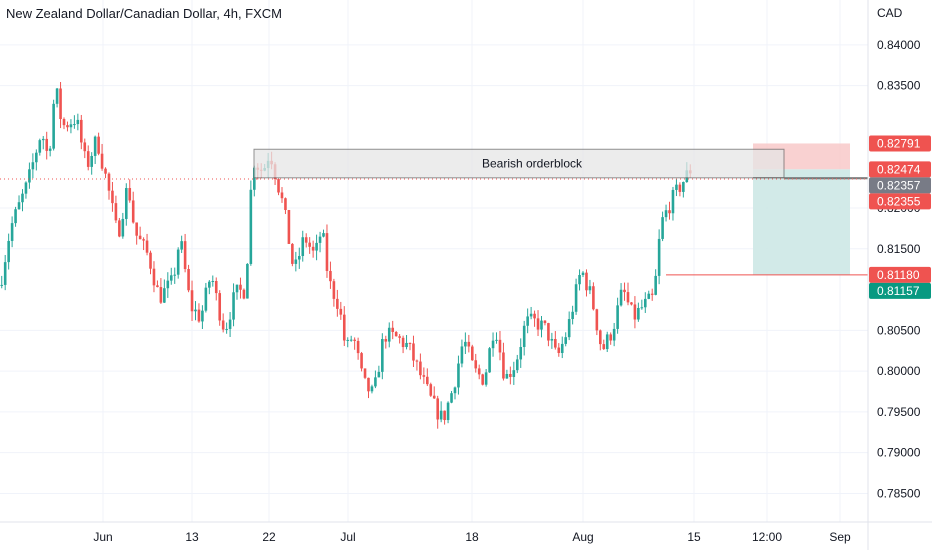 Image resolution: width=932 pixels, height=550 pixels. Describe the element at coordinates (899, 493) in the screenshot. I see `y-tick-label: 0.78500` at that location.